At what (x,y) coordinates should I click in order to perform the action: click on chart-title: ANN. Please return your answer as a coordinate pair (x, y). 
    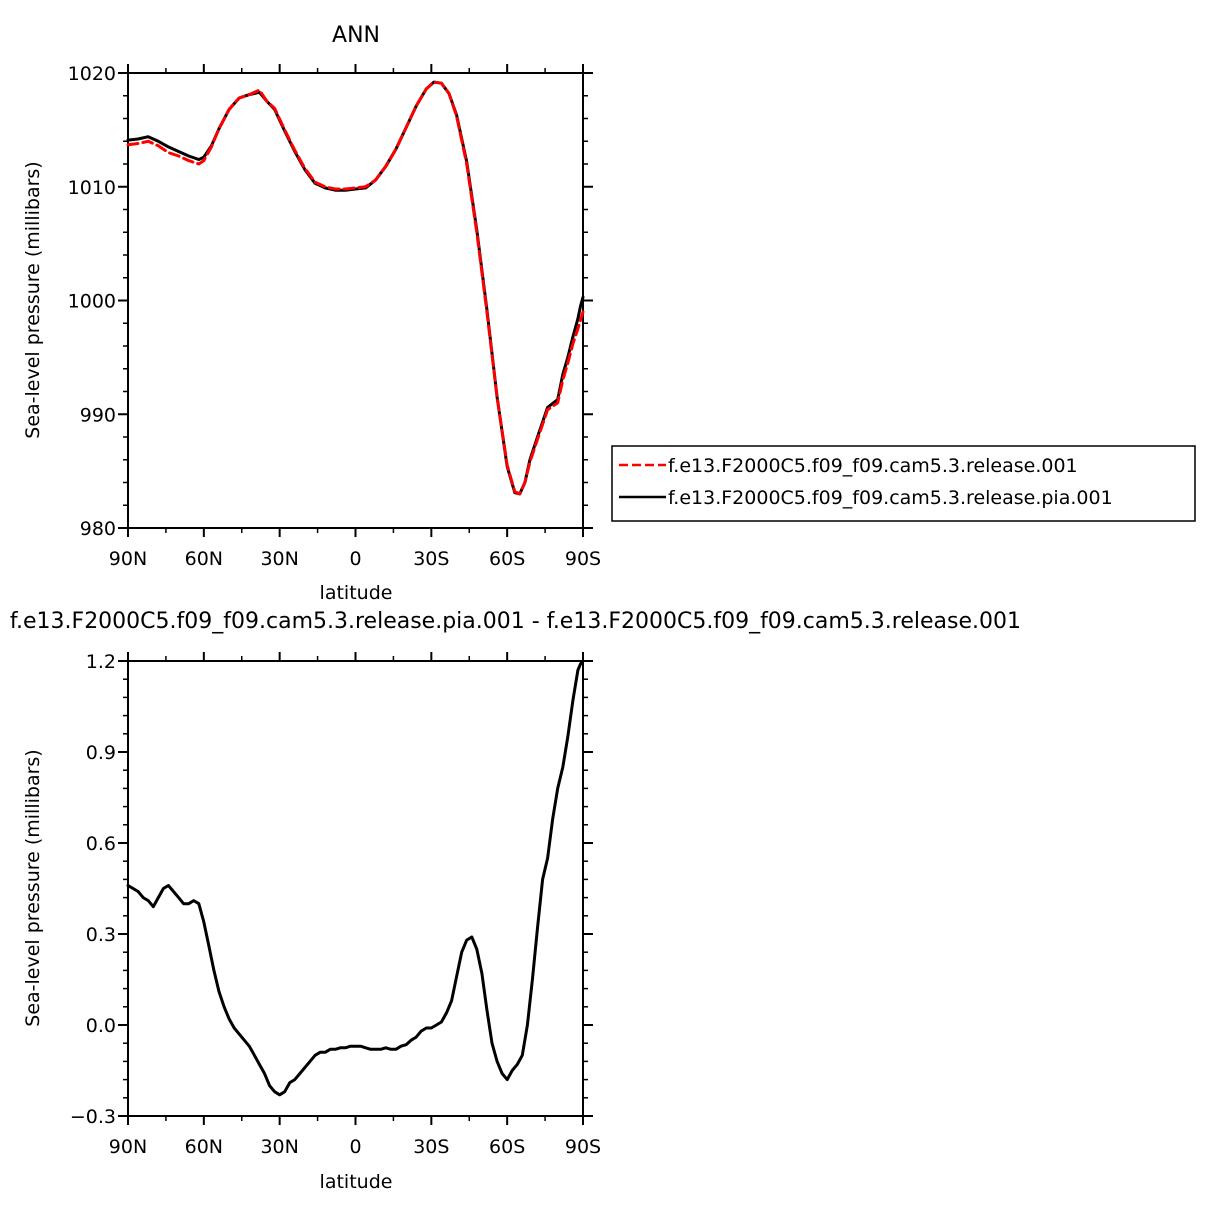
    Looking at the image, I should click on (356, 35).